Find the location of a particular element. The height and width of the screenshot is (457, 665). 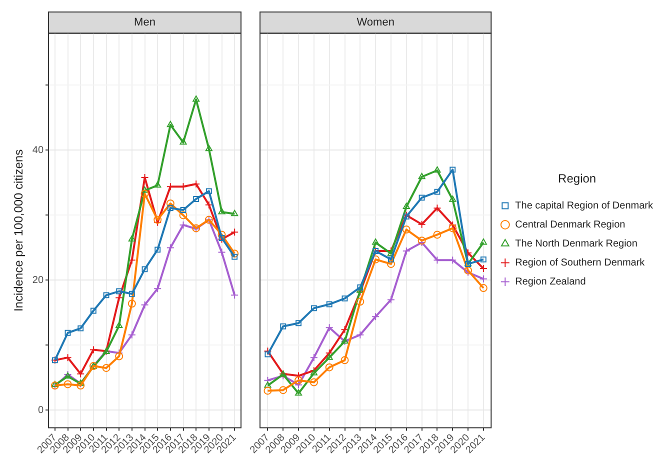

legend-label: The North Denmark Region is located at coordinates (576, 244).